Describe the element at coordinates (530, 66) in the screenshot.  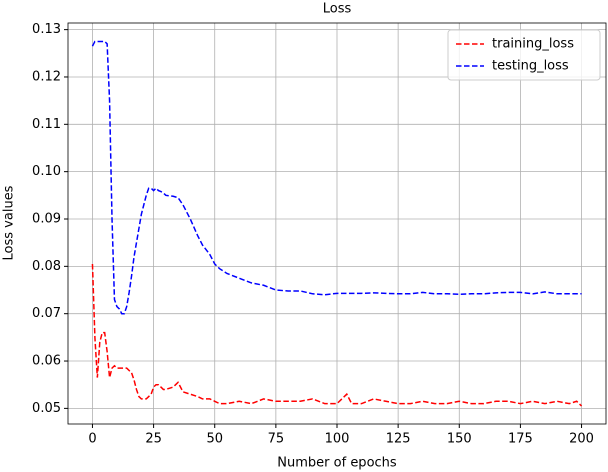
I see `legend-label: testing_loss` at that location.